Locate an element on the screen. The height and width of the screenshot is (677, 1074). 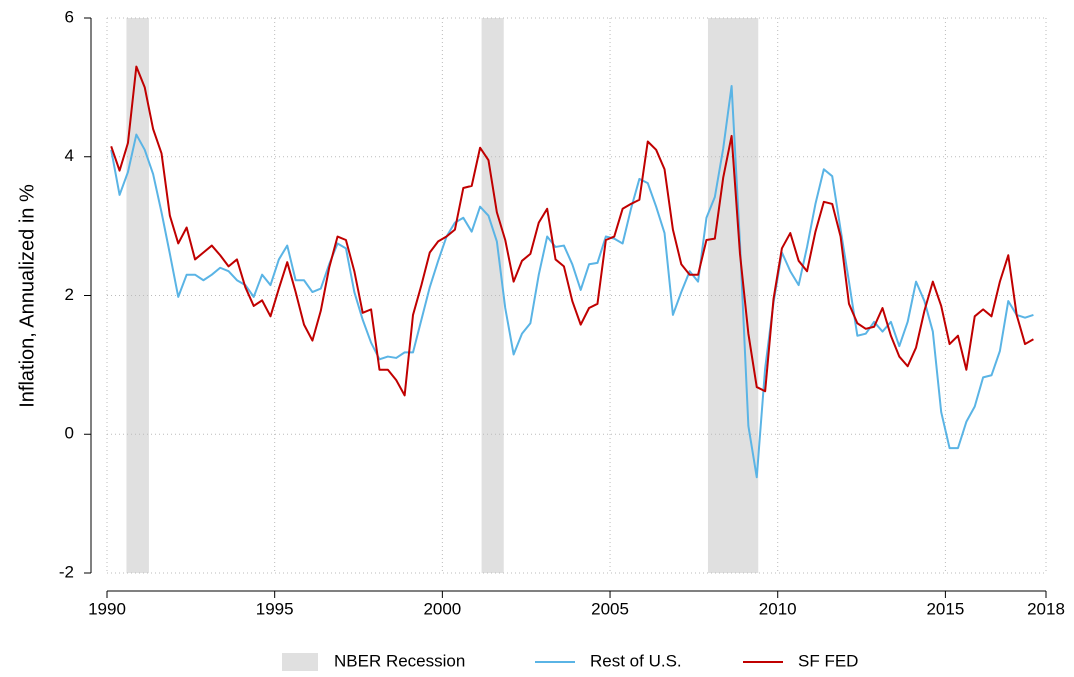
x-tick-label: 2015 is located at coordinates (945, 608).